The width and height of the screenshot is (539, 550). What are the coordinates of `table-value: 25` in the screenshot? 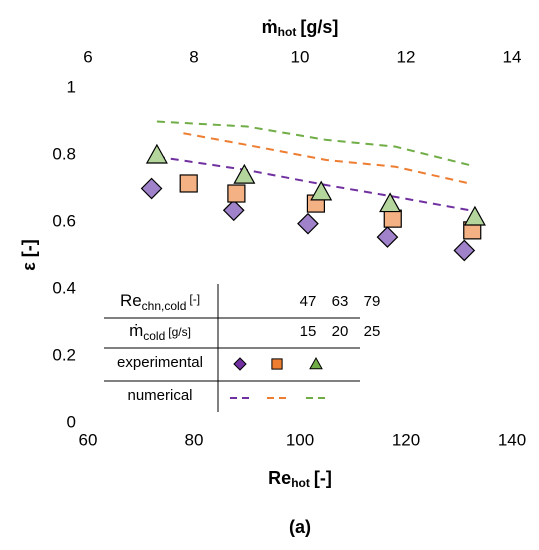 It's located at (372, 331).